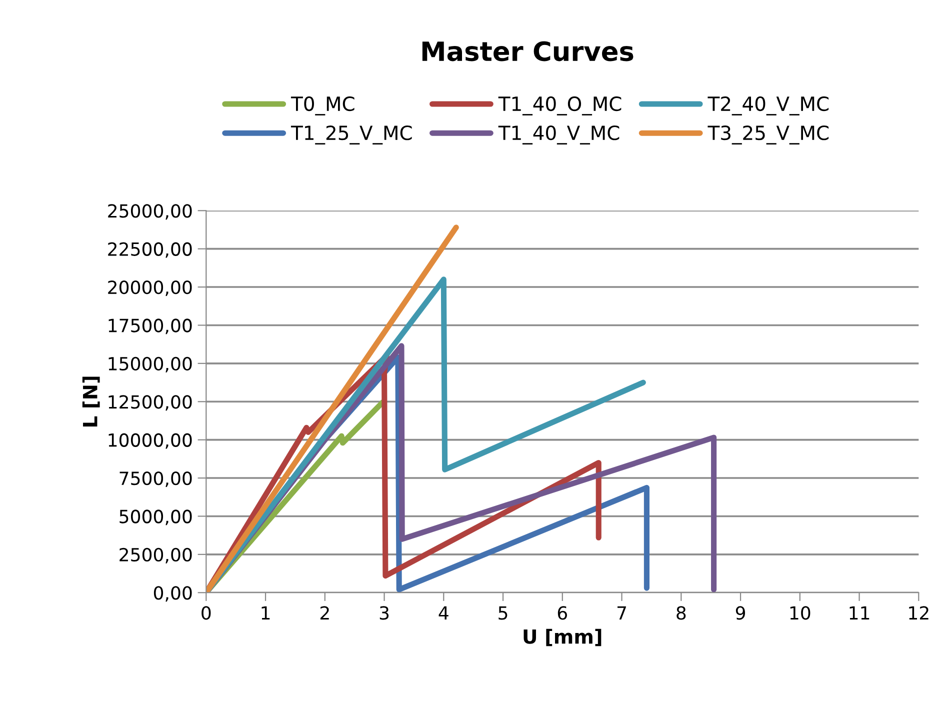 This screenshot has height=714, width=950. Describe the element at coordinates (156, 479) in the screenshot. I see `y-tick-label: 7500,00` at that location.